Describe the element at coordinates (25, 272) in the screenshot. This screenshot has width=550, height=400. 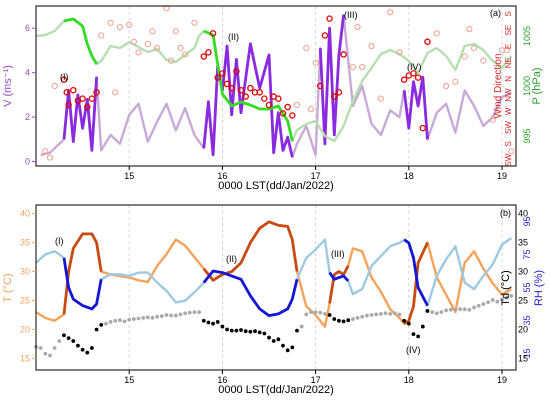
I see `y-left-tick-label: 30` at that location.